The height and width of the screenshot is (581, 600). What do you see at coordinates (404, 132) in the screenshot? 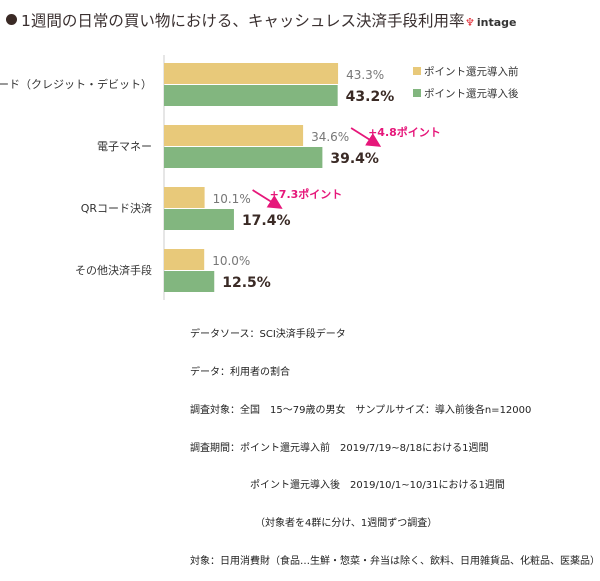
I see `increase-annotation: +4.8ポイント` at bounding box center [404, 132].